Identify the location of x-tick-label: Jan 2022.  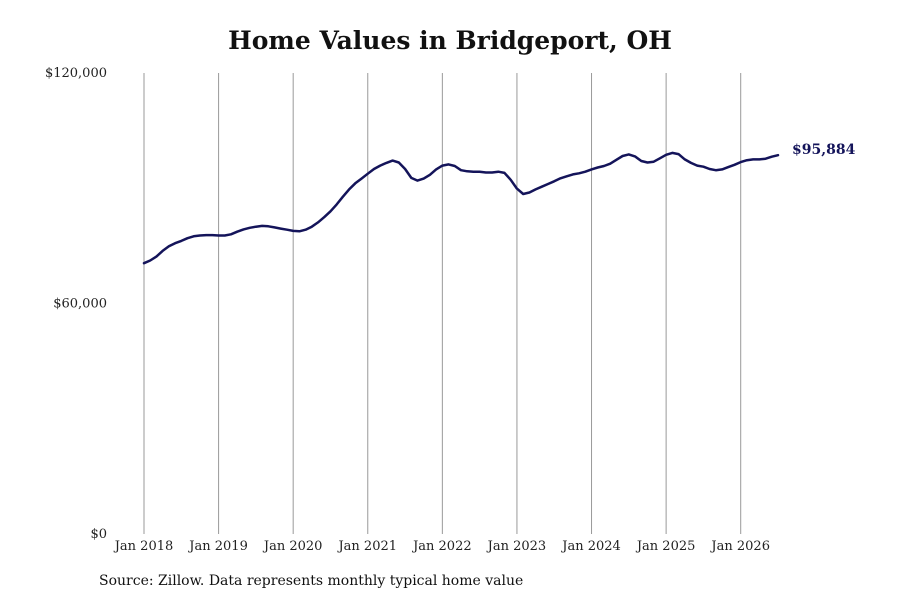
(441, 546).